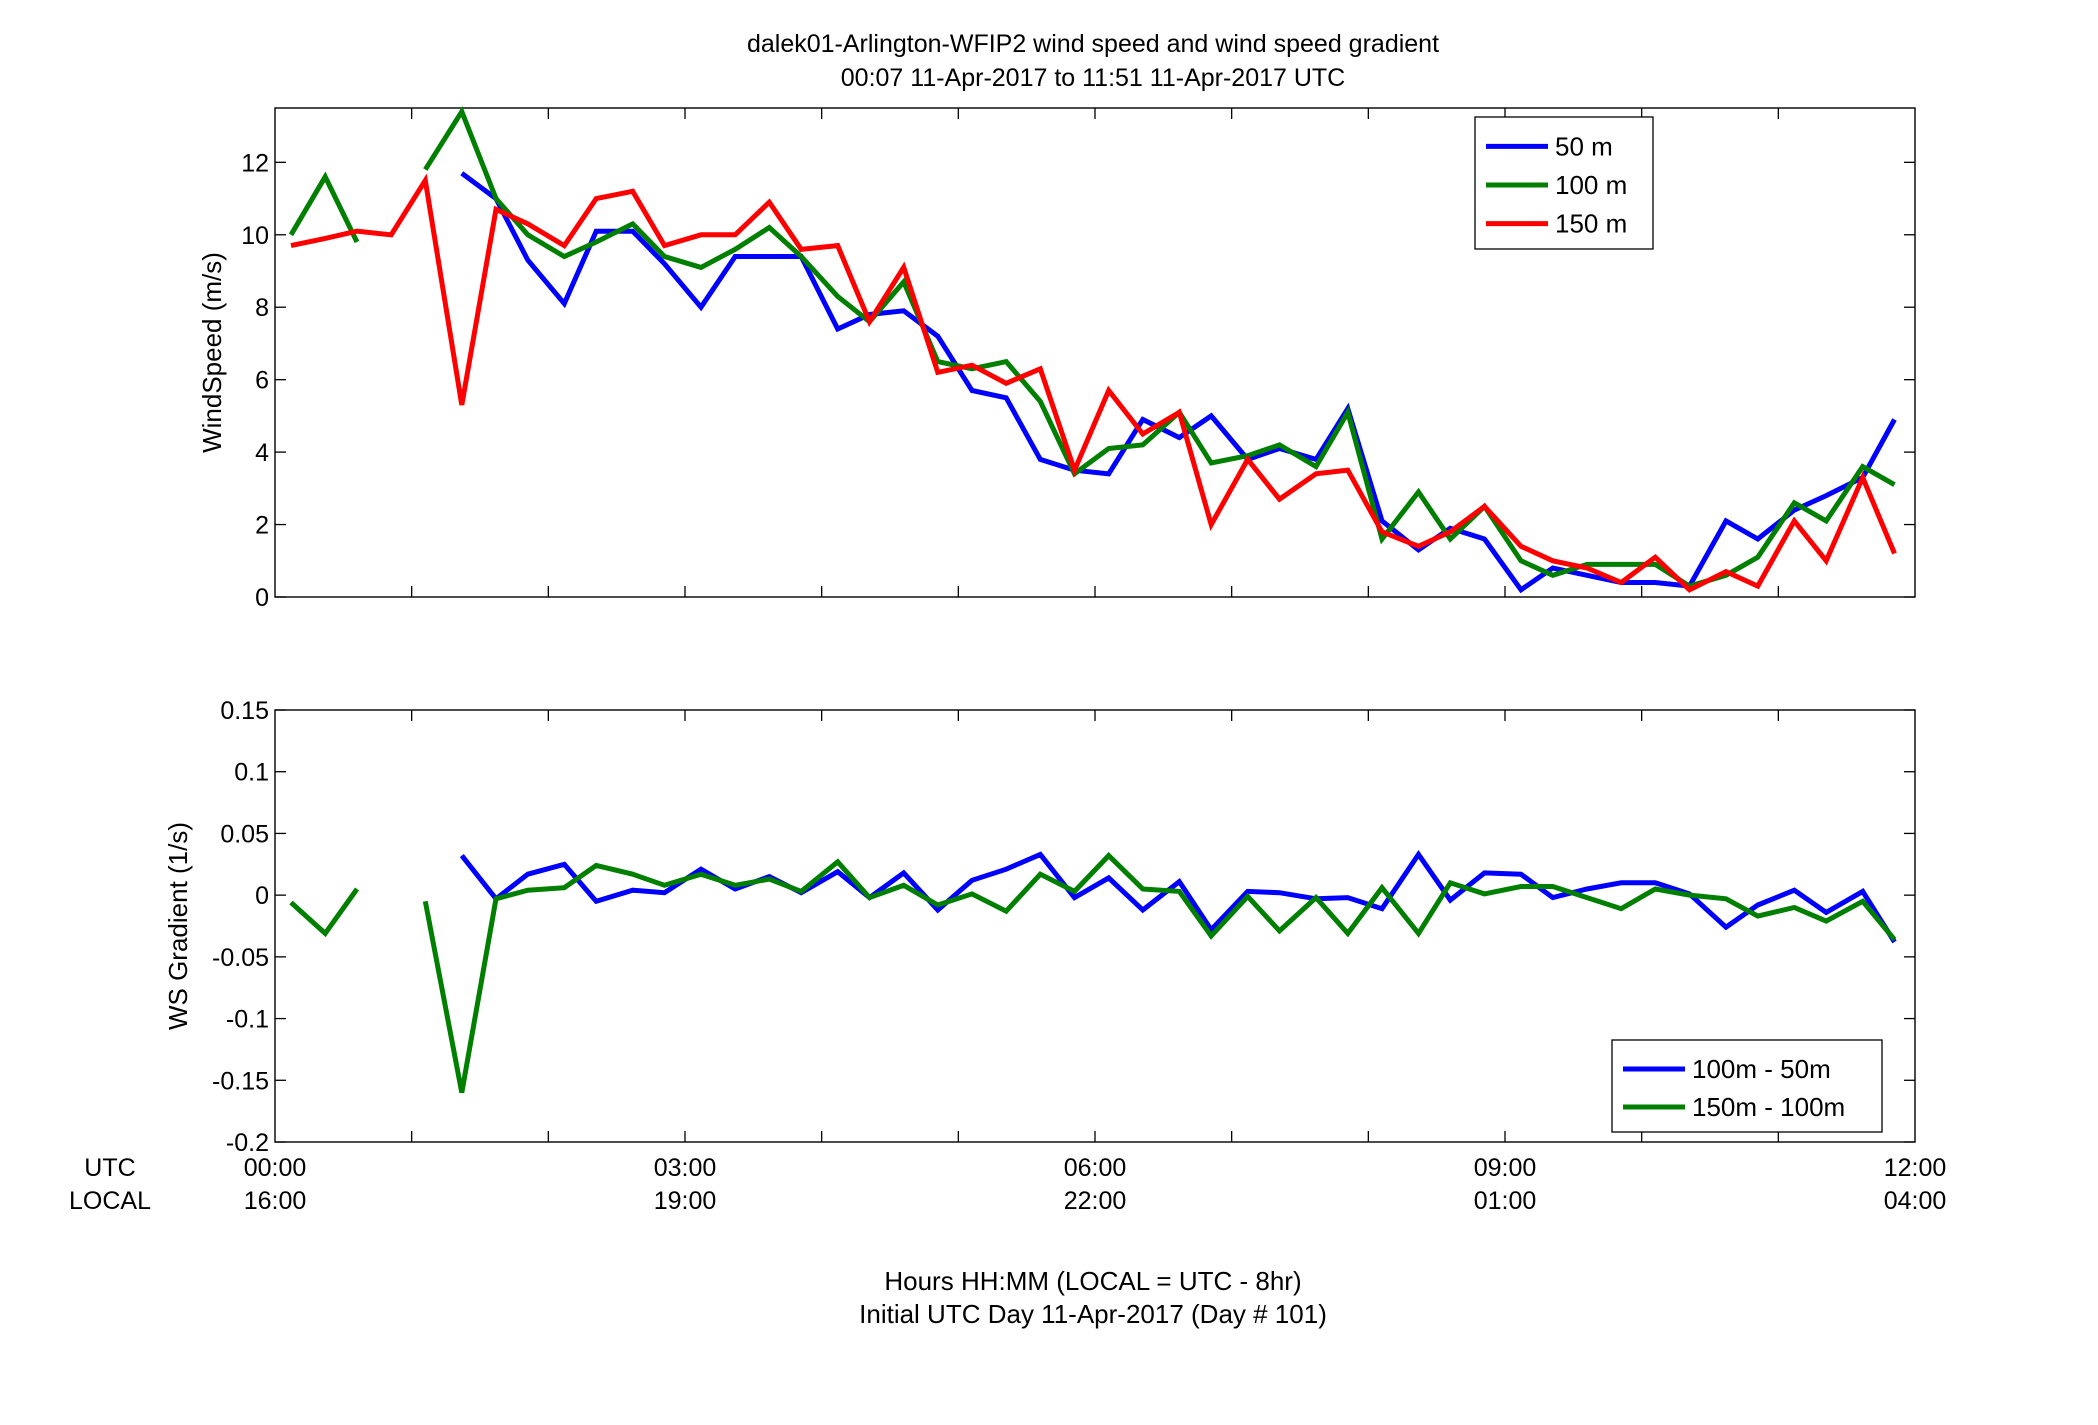  Describe the element at coordinates (275, 1201) in the screenshot. I see `local-tick-label: 16:00` at that location.